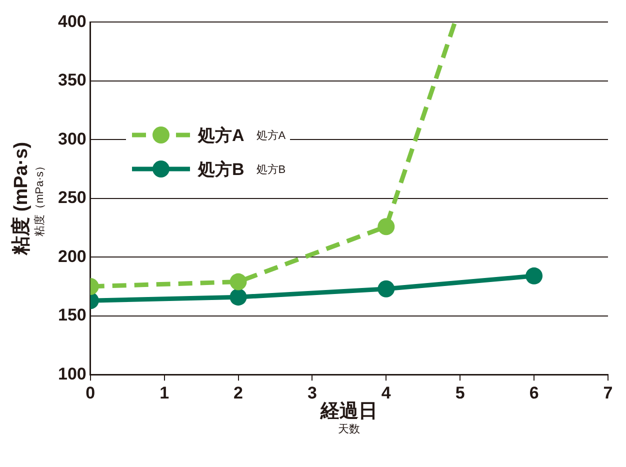 This screenshot has width=626, height=467. I want to click on annotation: 処方A, so click(271, 135).